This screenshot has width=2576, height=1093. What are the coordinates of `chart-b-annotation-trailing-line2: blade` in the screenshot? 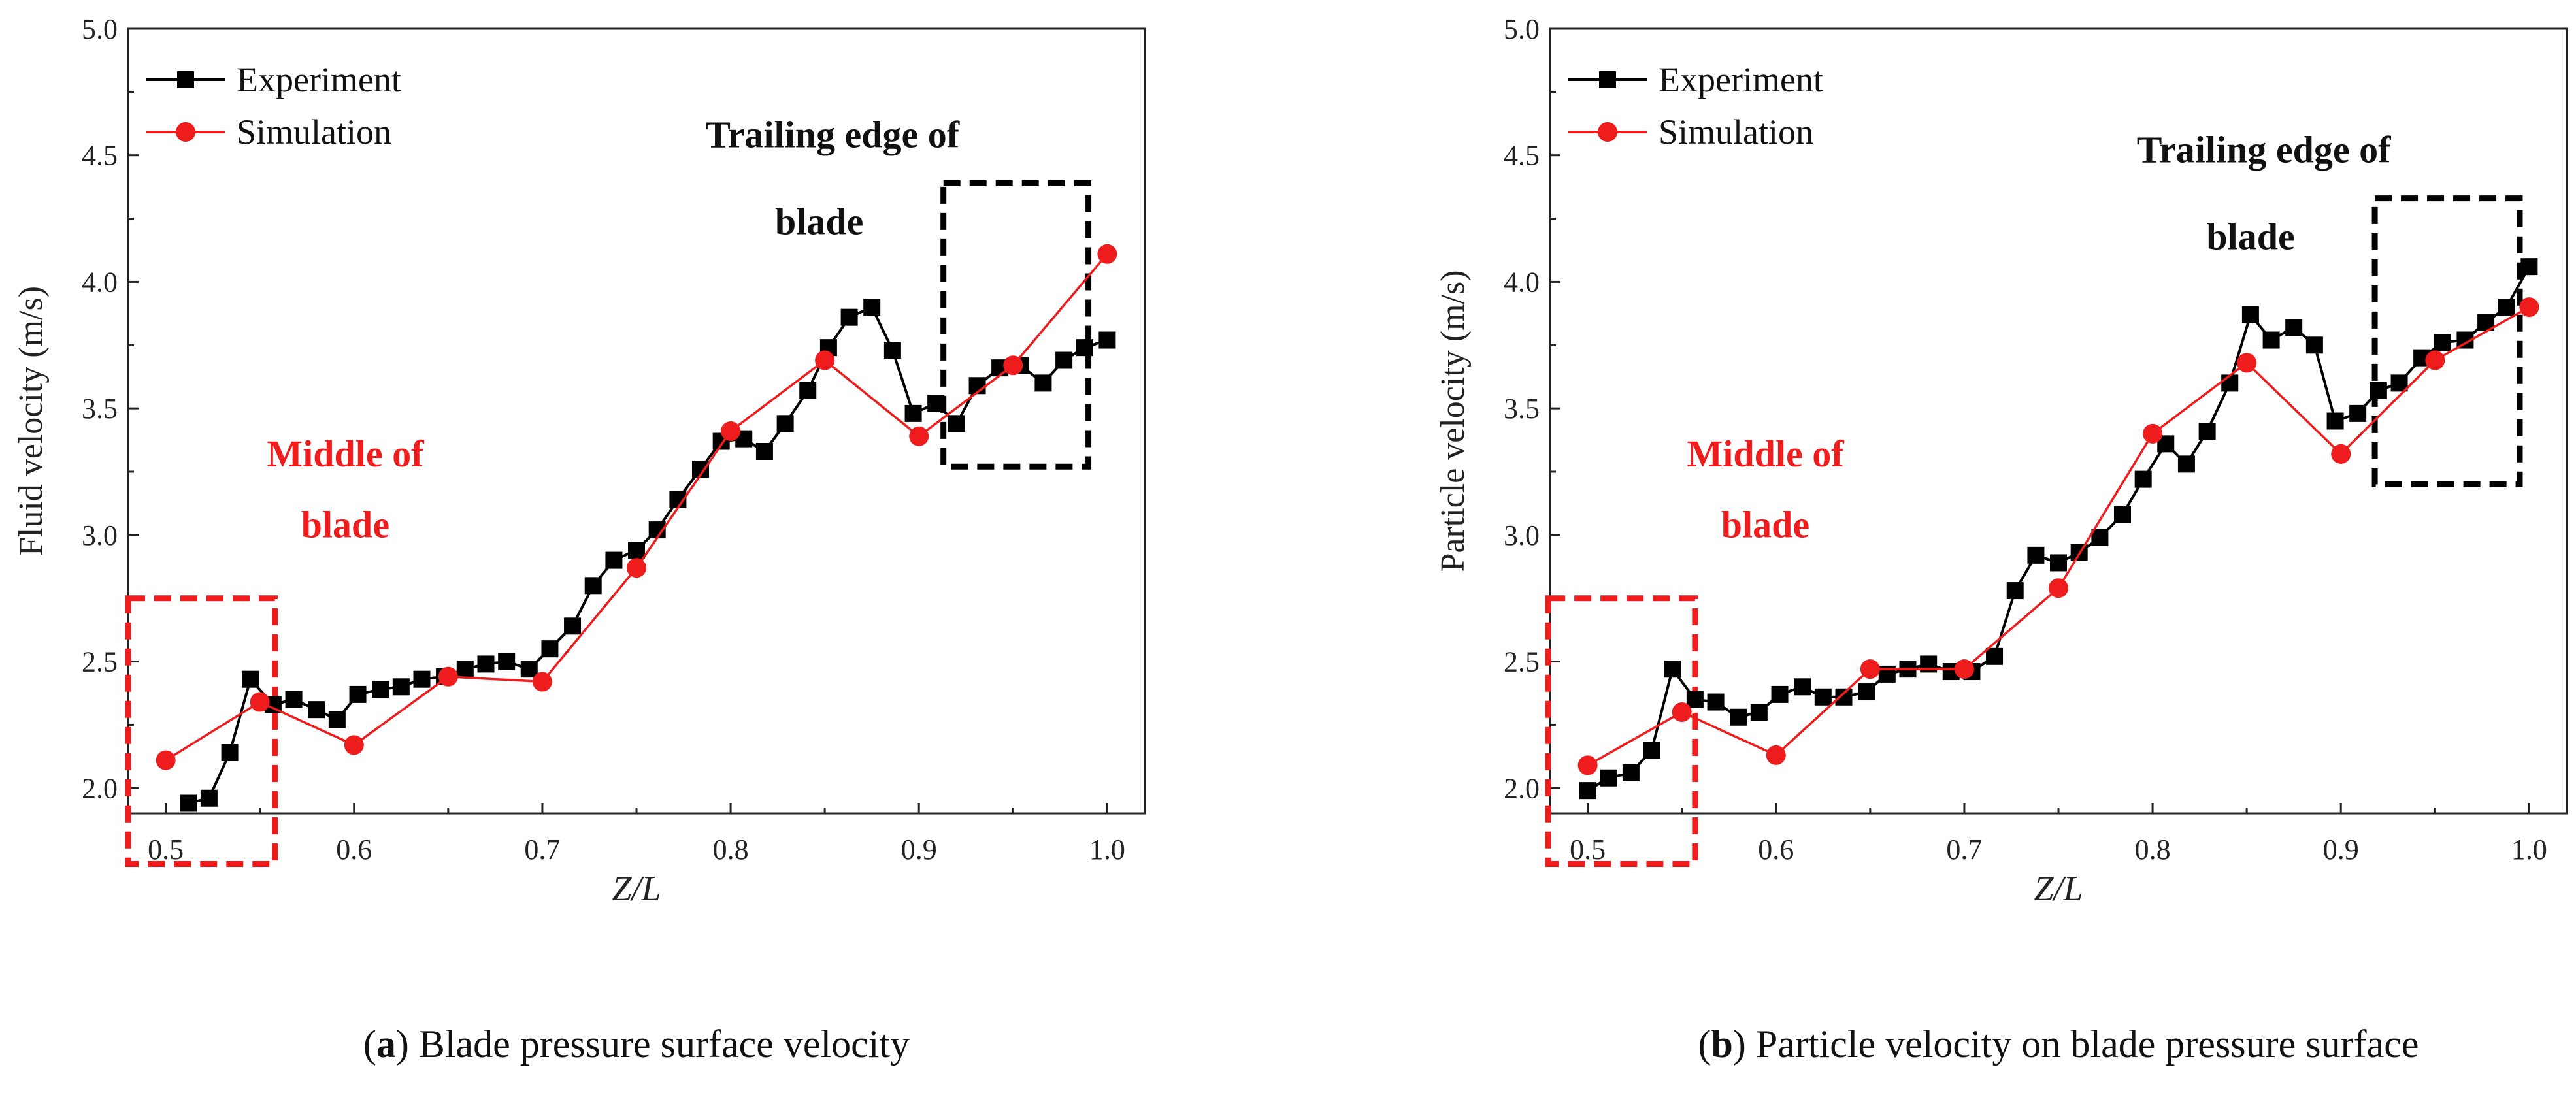 It's located at (2250, 237).